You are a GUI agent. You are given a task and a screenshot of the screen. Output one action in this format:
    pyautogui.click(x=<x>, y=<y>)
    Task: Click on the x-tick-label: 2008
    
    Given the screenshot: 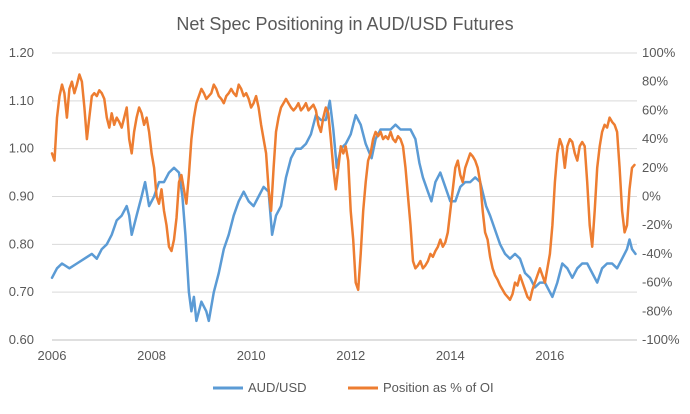 What is the action you would take?
    pyautogui.click(x=151, y=355)
    